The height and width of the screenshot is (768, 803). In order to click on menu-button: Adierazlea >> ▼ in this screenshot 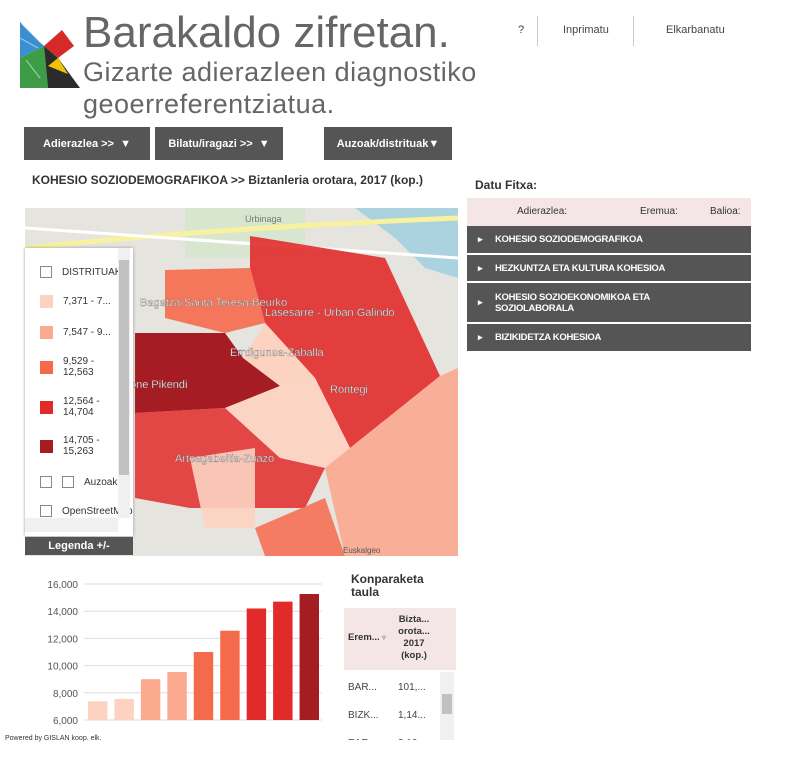, I will do `click(87, 143)`.